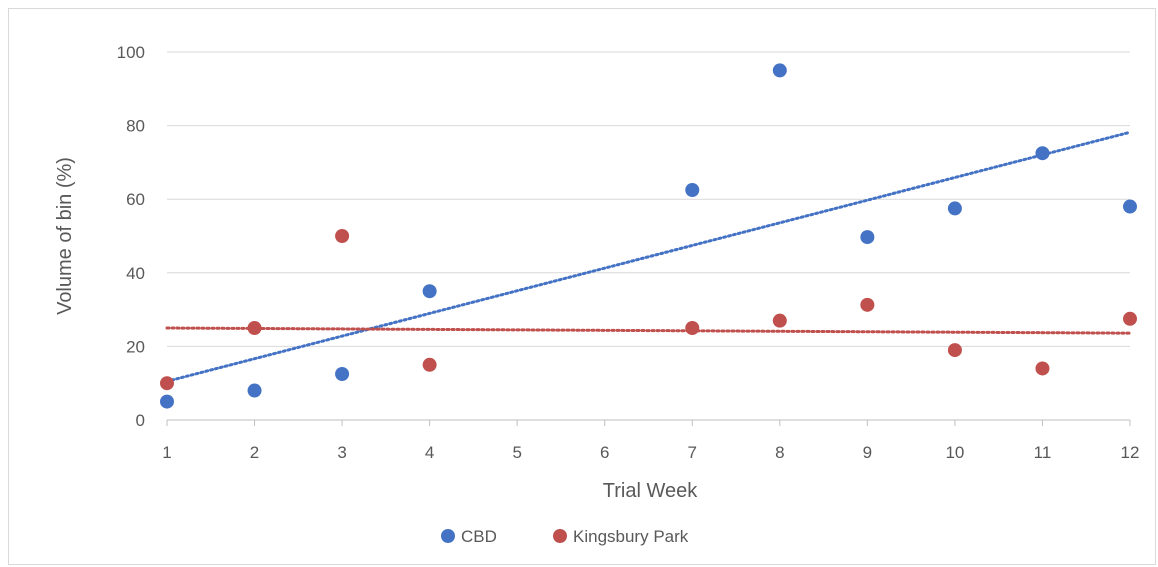 This screenshot has height=567, width=1158. What do you see at coordinates (1043, 452) in the screenshot?
I see `x-tick-label-11: 11` at bounding box center [1043, 452].